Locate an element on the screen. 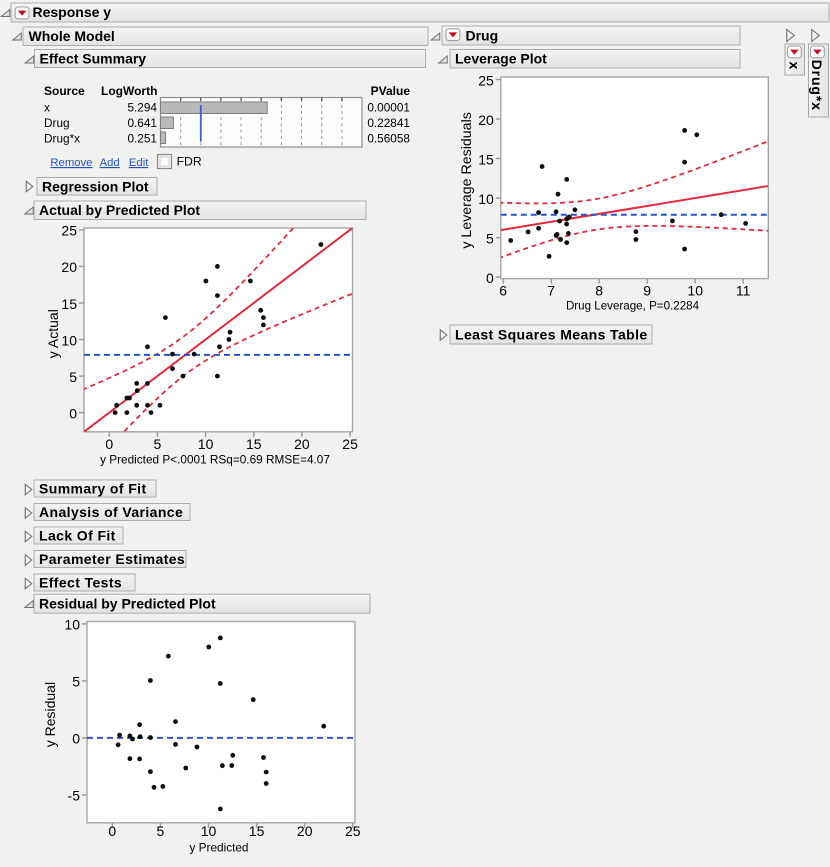  svg-text: 9 is located at coordinates (647, 291).